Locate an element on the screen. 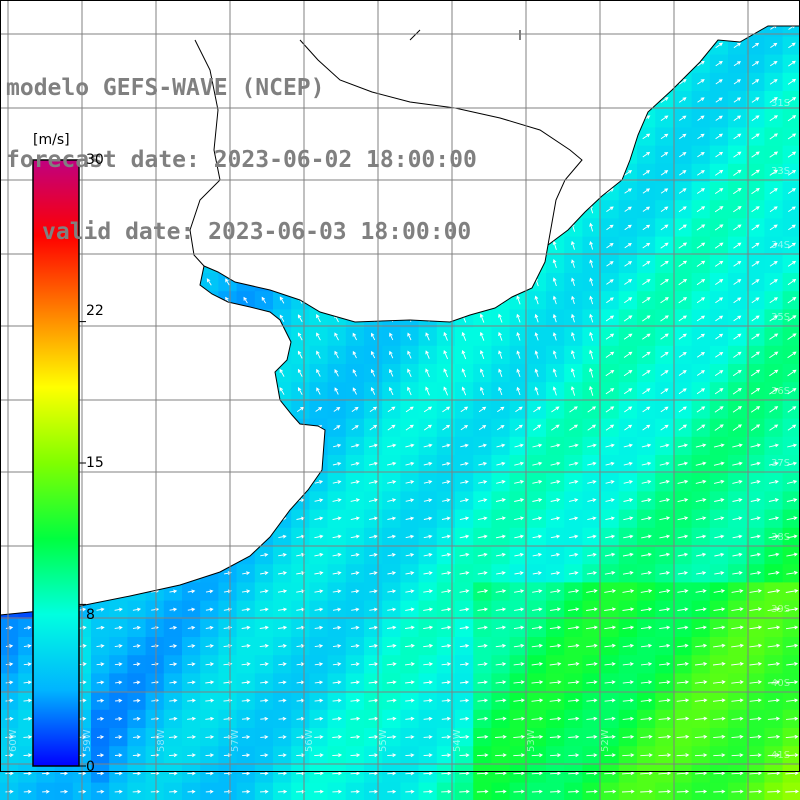  lon-label: 54W is located at coordinates (457, 740).